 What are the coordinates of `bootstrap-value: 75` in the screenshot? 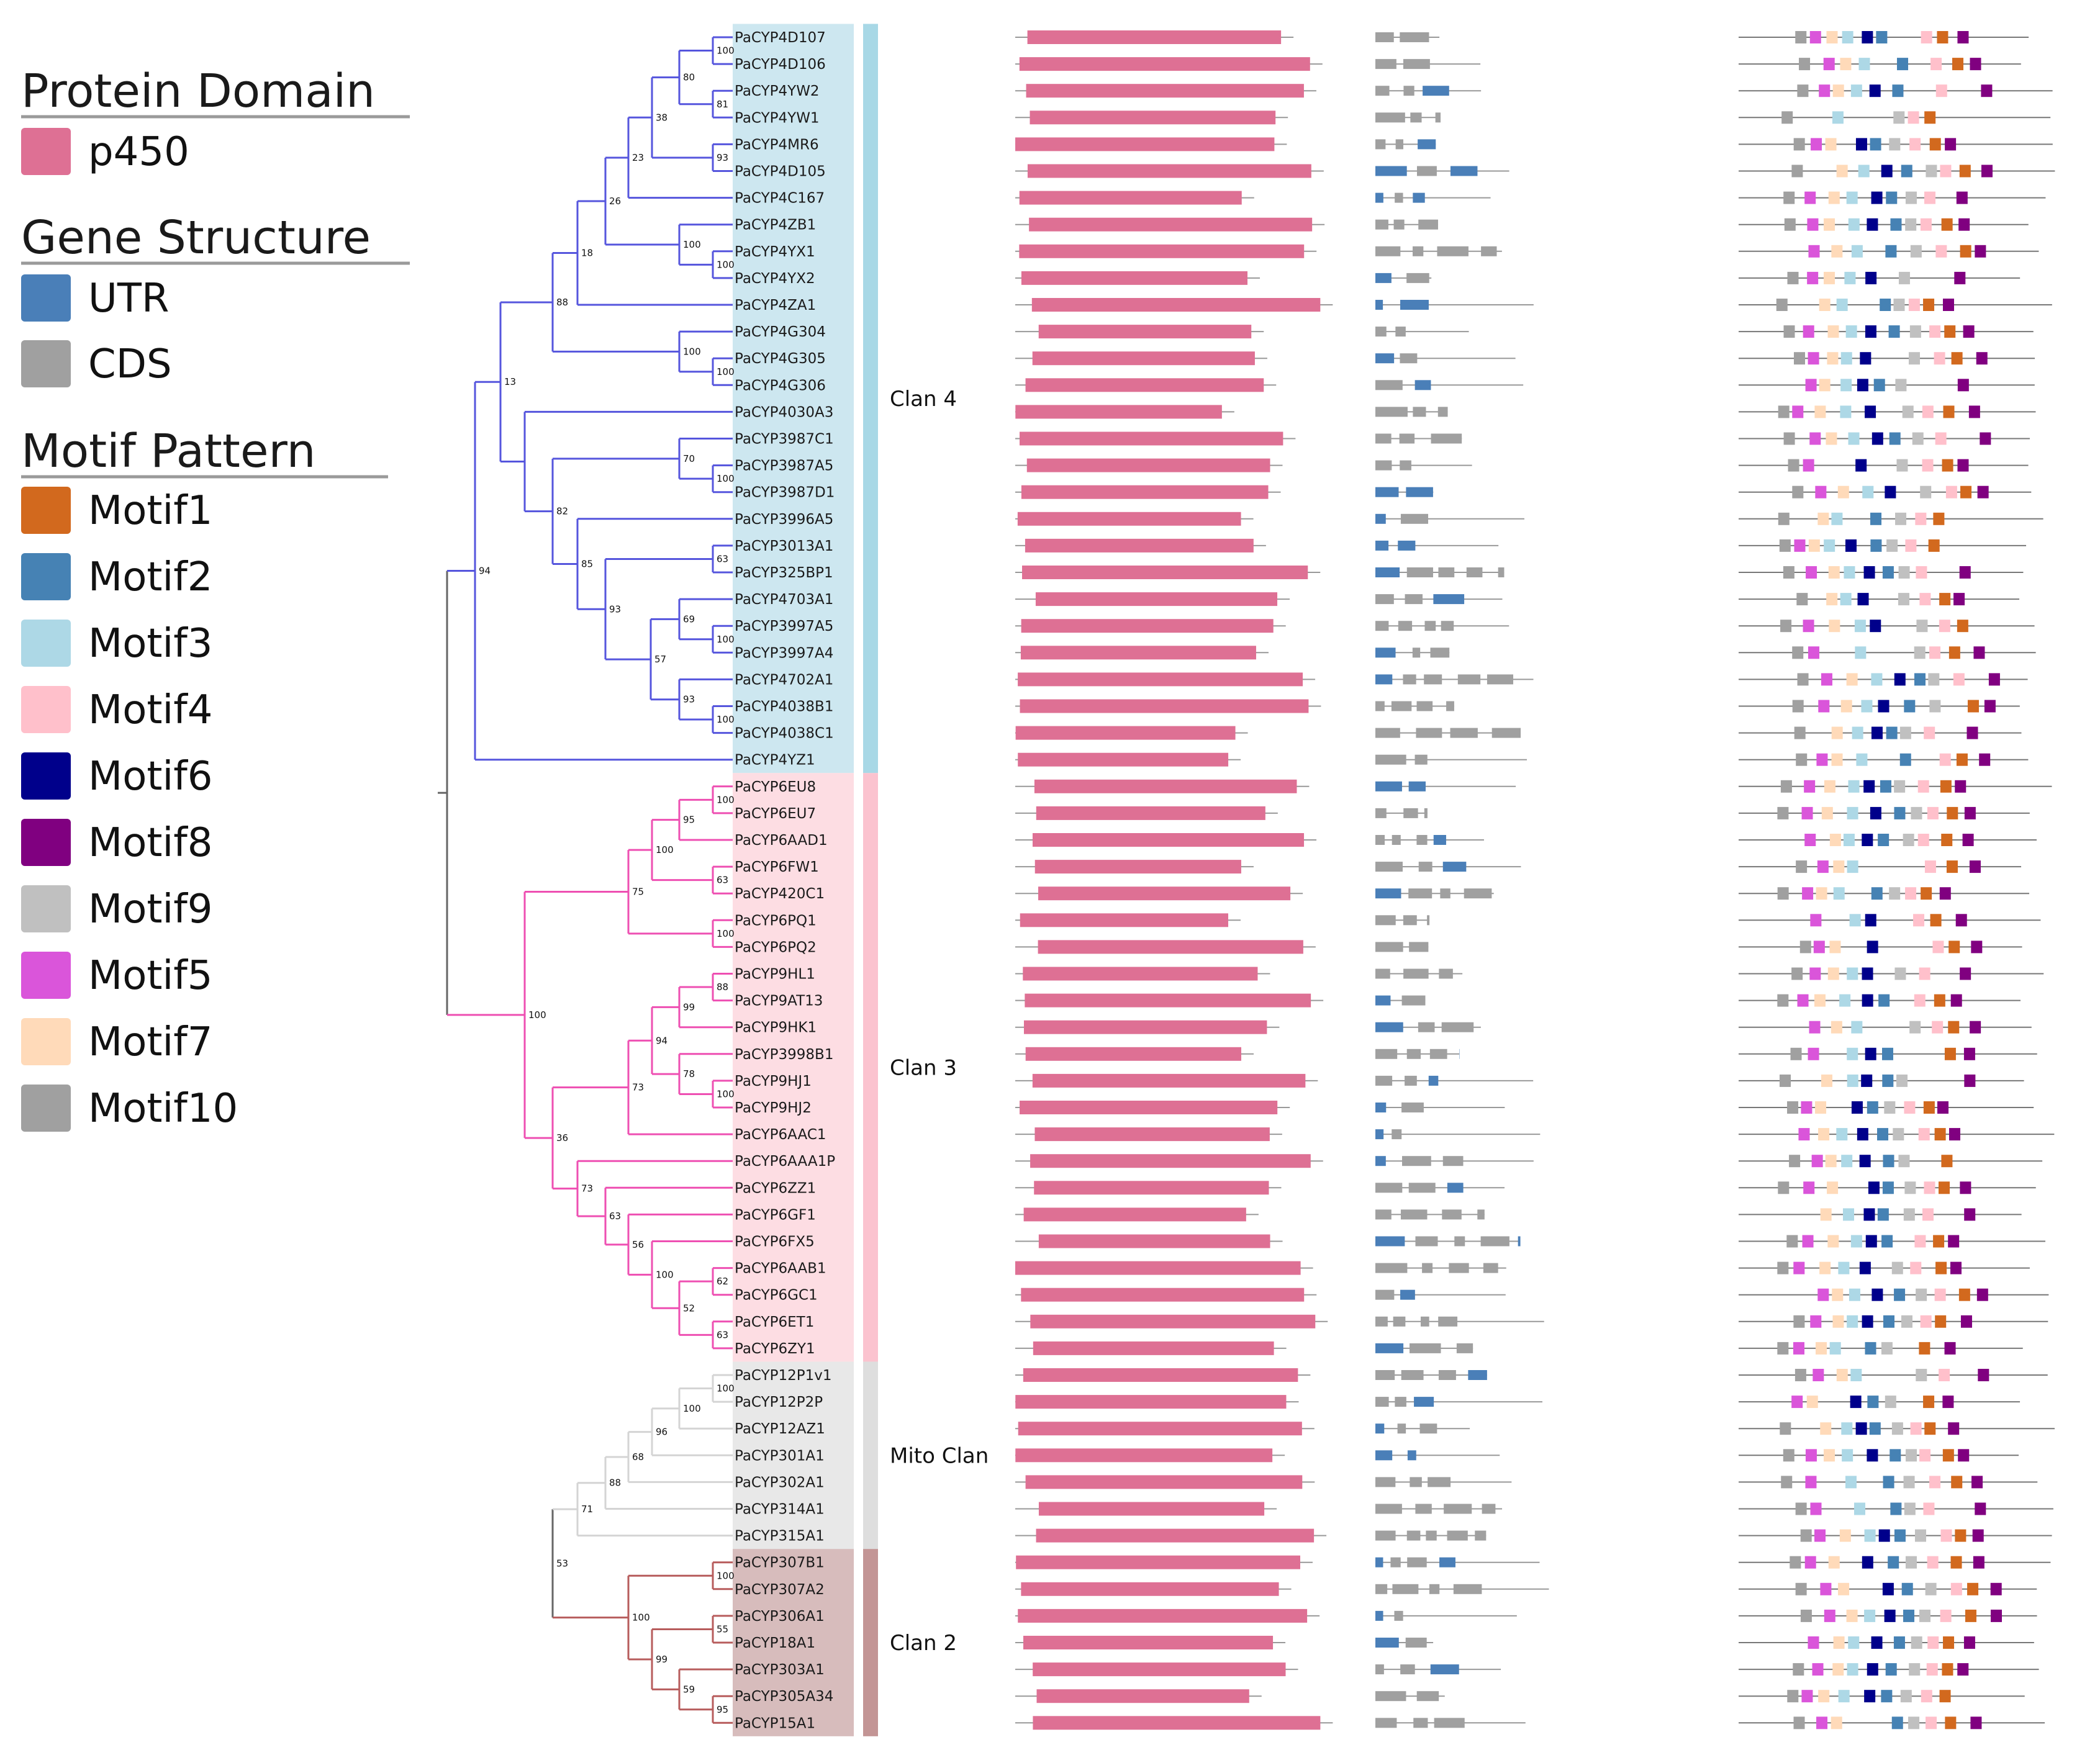 It's located at (638, 892).